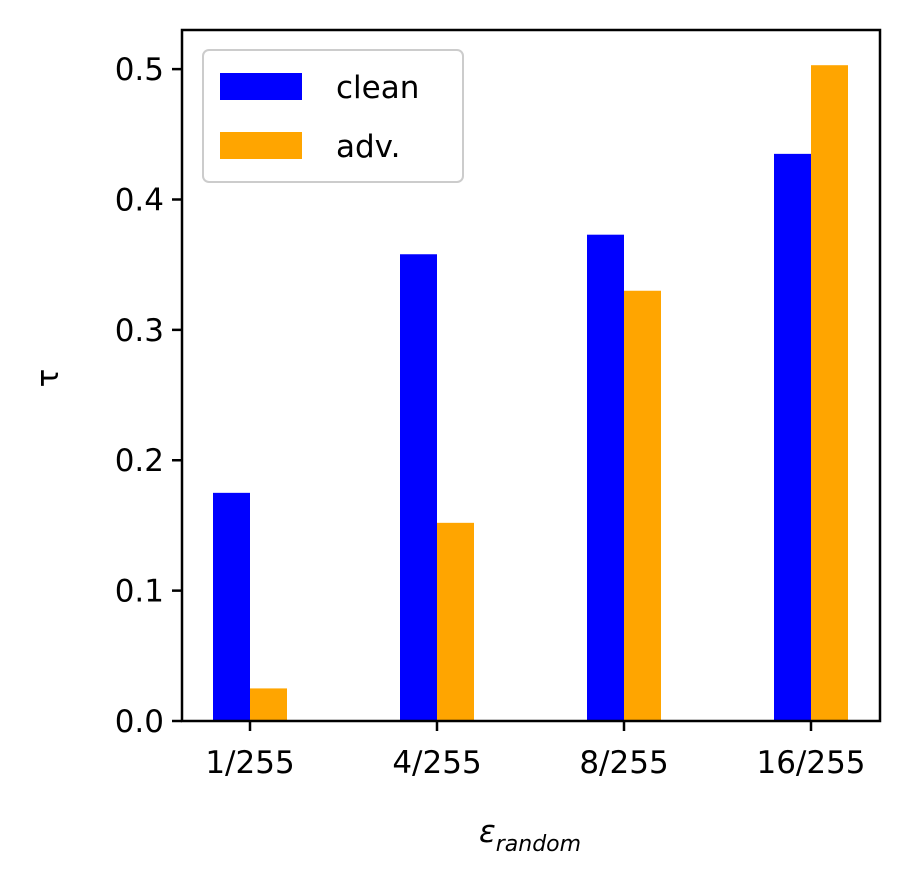  I want to click on x-axis: 1/255 4/255 8/255 16/255, so click(535, 751).